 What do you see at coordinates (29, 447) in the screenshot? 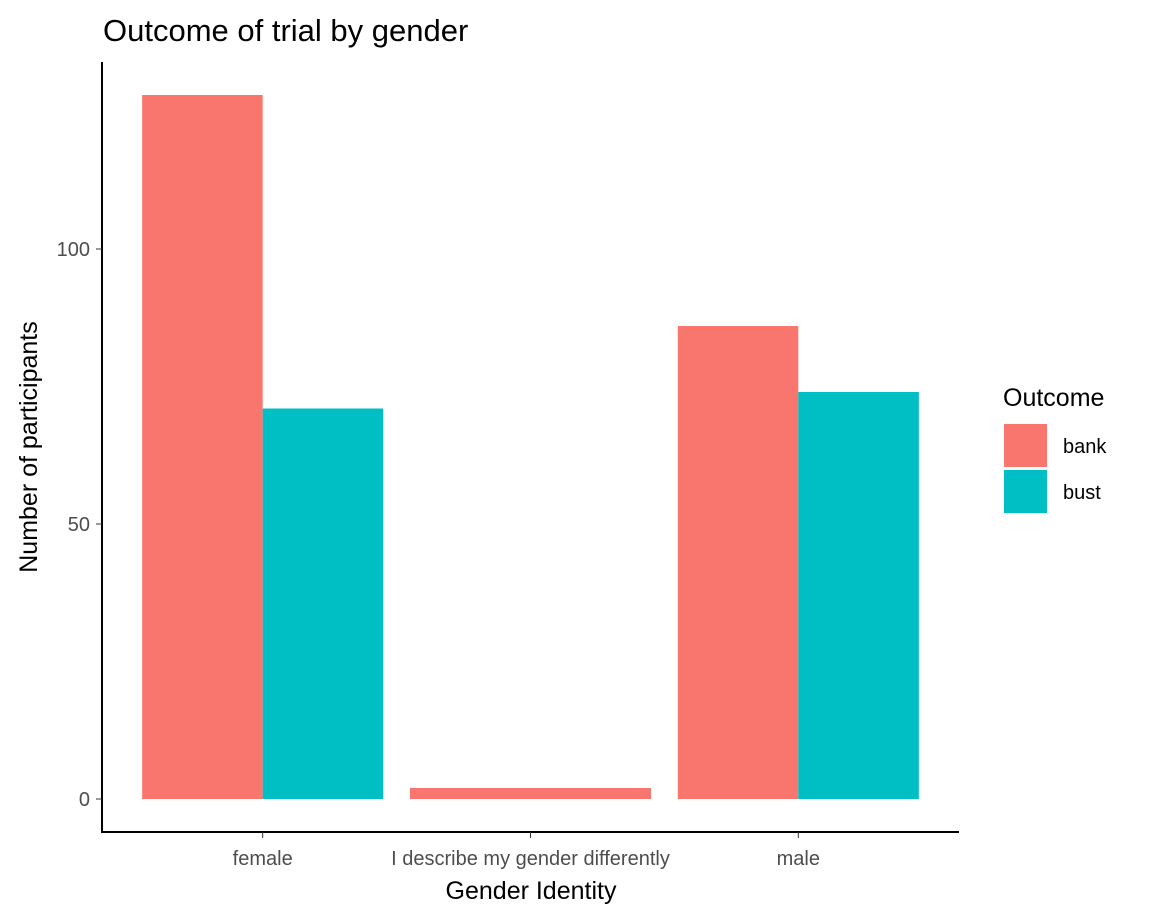
I see `y-axis-title: Number of participants` at bounding box center [29, 447].